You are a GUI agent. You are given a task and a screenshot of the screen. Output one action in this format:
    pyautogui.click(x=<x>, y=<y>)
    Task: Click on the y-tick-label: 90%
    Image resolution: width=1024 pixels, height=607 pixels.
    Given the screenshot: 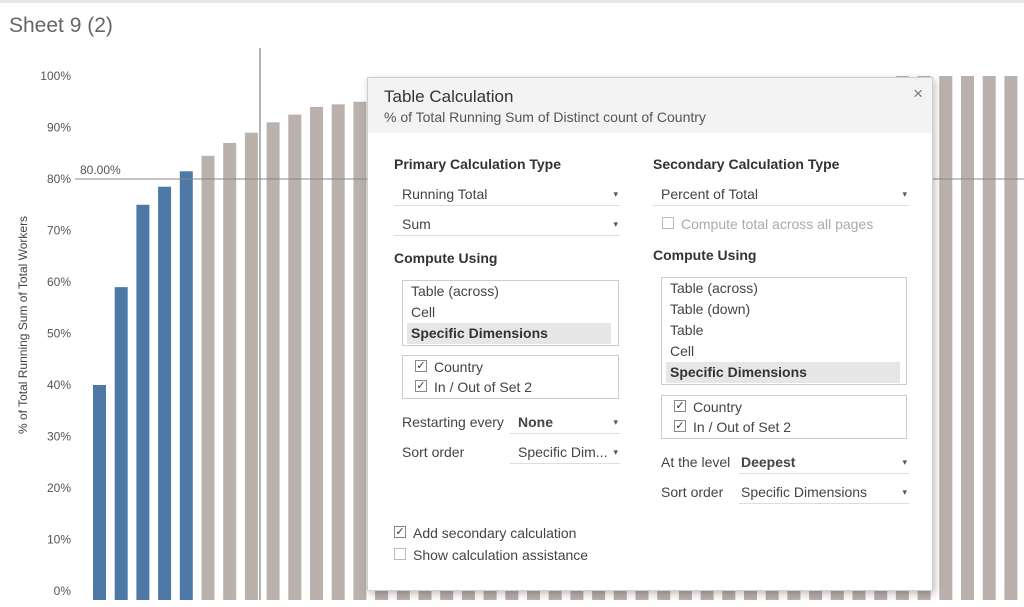 What is the action you would take?
    pyautogui.click(x=59, y=128)
    